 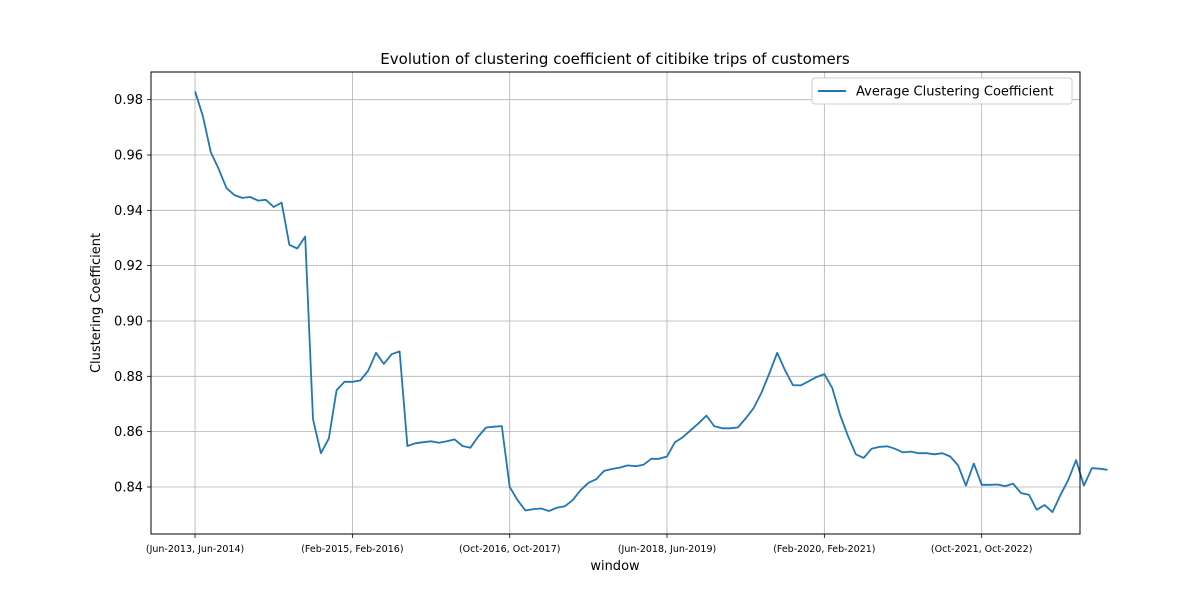 What do you see at coordinates (615, 566) in the screenshot?
I see `x-axis-label: window` at bounding box center [615, 566].